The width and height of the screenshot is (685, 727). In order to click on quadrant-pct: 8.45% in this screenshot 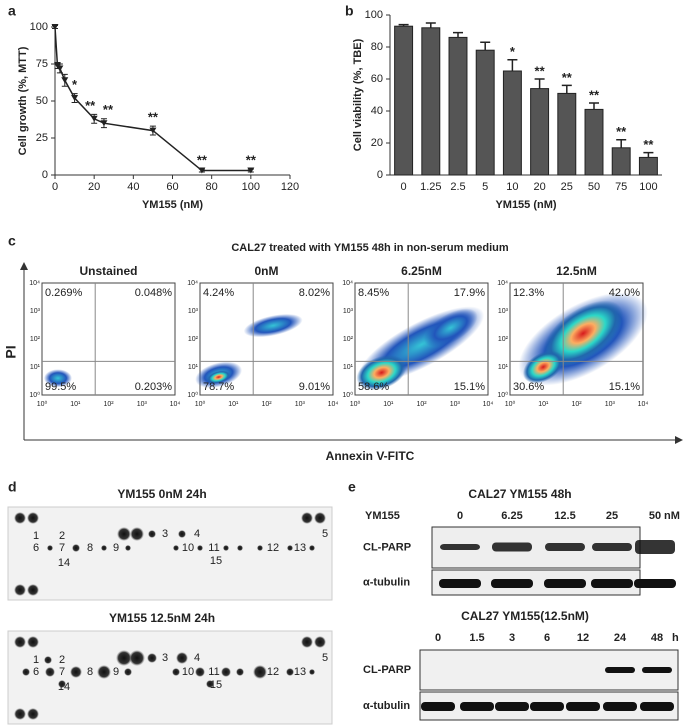, I will do `click(373, 293)`.